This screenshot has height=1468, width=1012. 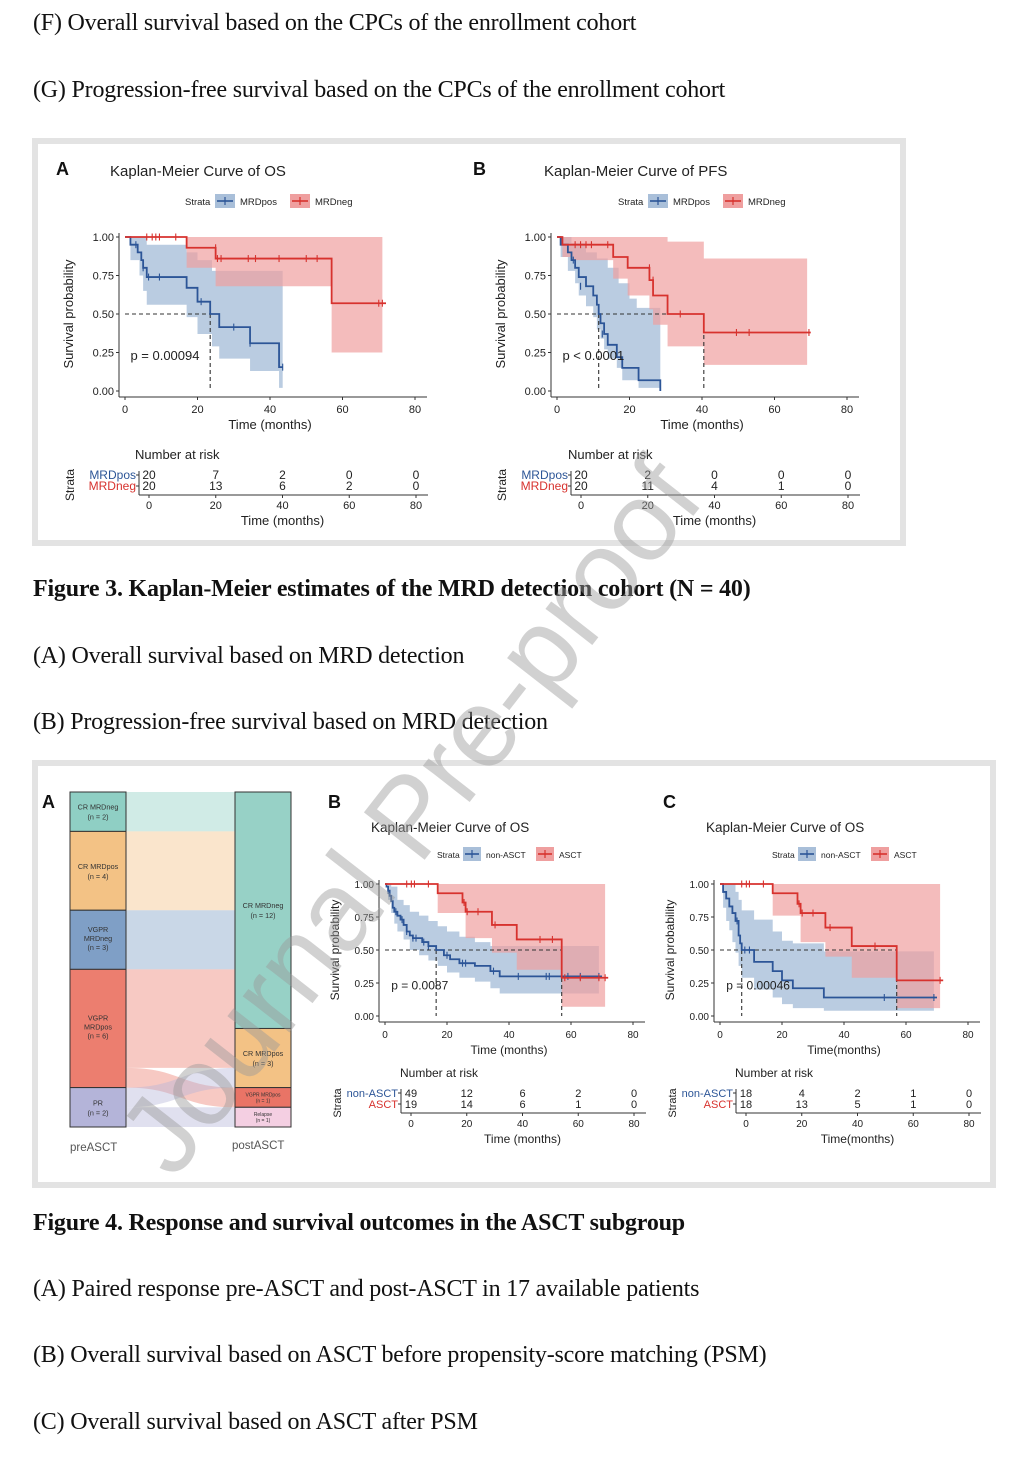 I want to click on confidence-band-non-asct, so click(x=827, y=947).